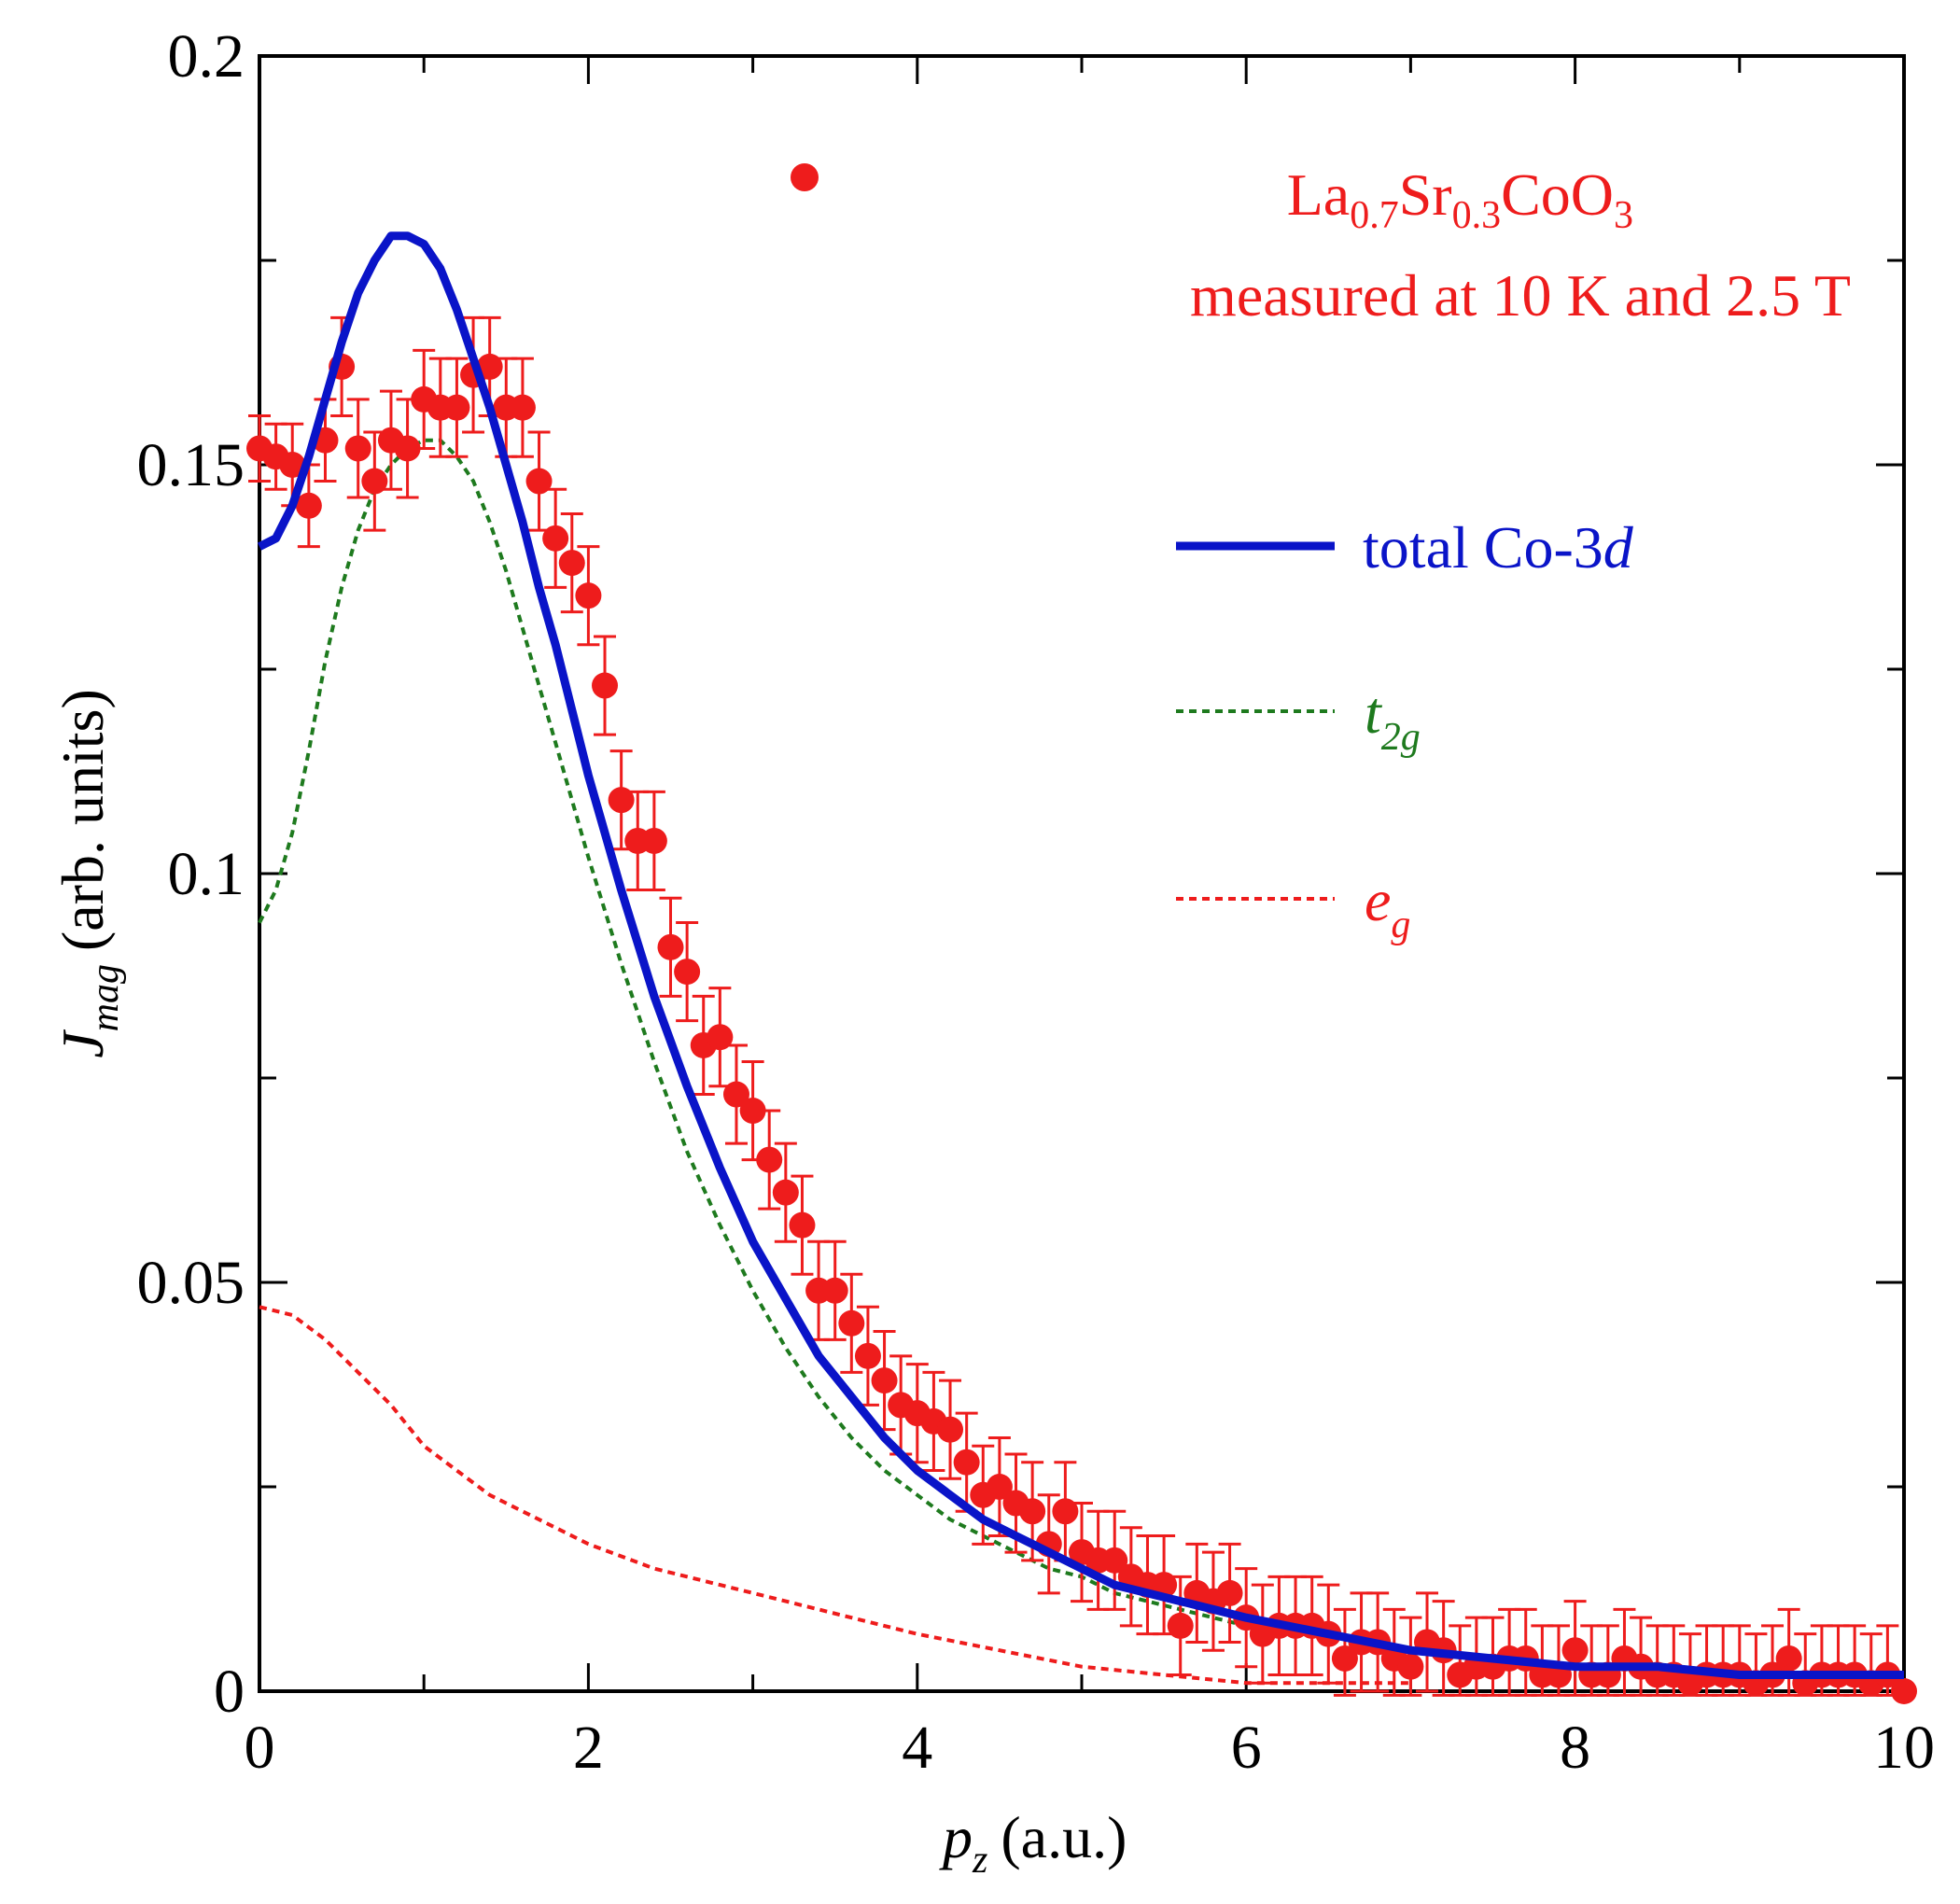 This screenshot has width=1960, height=1904. Describe the element at coordinates (1460, 199) in the screenshot. I see `legend-measured-label: La0.7Sr0.3CoO3` at that location.